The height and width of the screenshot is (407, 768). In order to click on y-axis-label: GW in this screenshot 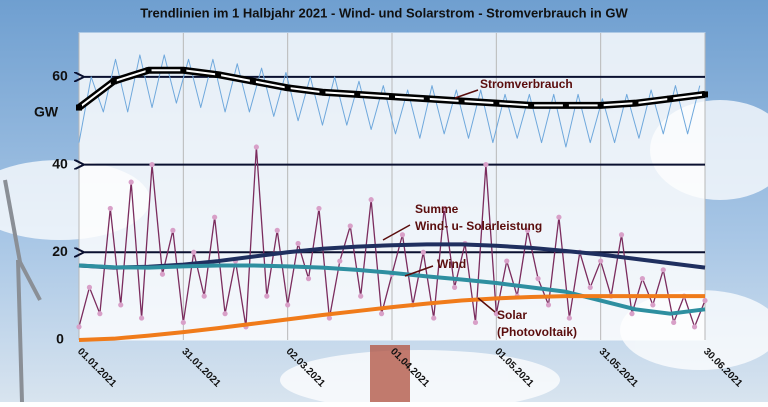, I will do `click(46, 112)`.